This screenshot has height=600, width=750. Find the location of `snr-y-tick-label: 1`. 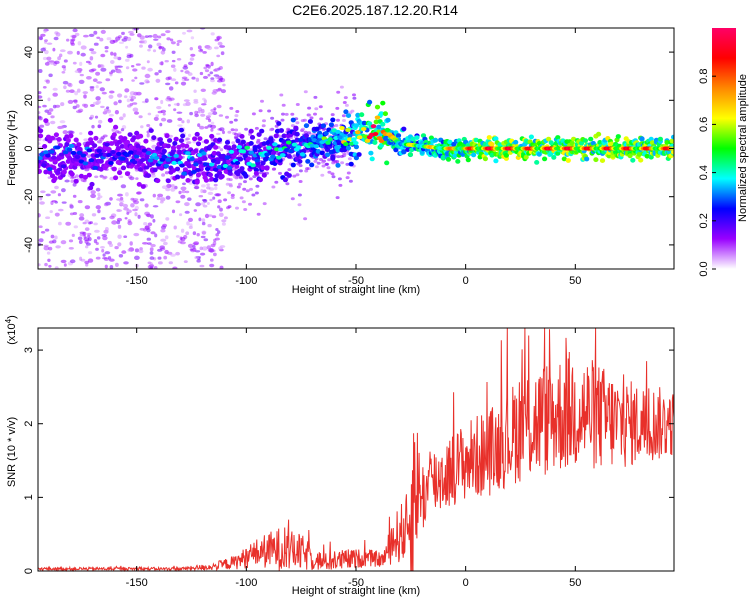

snr-y-tick-label: 1 is located at coordinates (29, 497).